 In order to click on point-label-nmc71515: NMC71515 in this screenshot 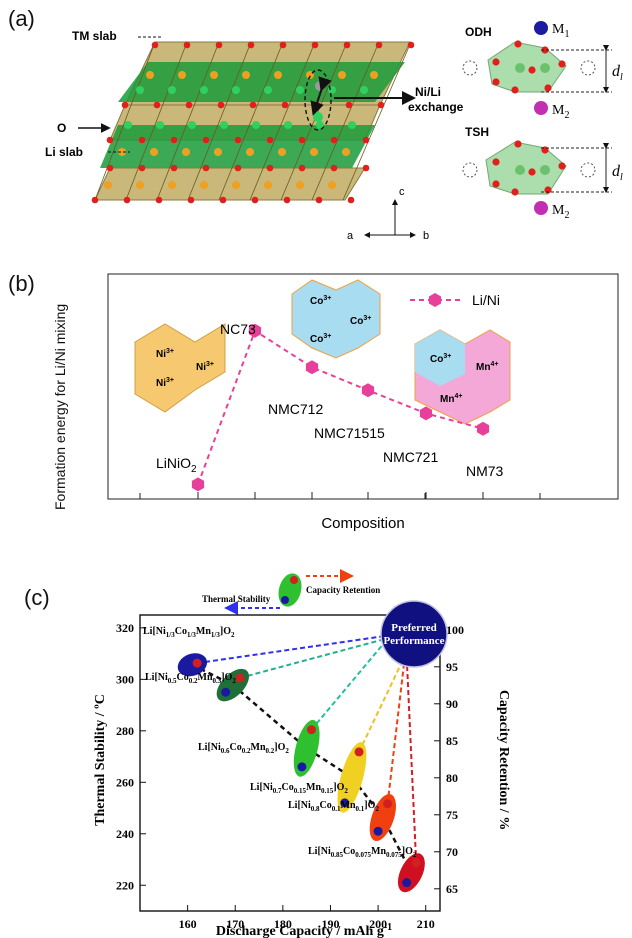, I will do `click(349, 433)`.